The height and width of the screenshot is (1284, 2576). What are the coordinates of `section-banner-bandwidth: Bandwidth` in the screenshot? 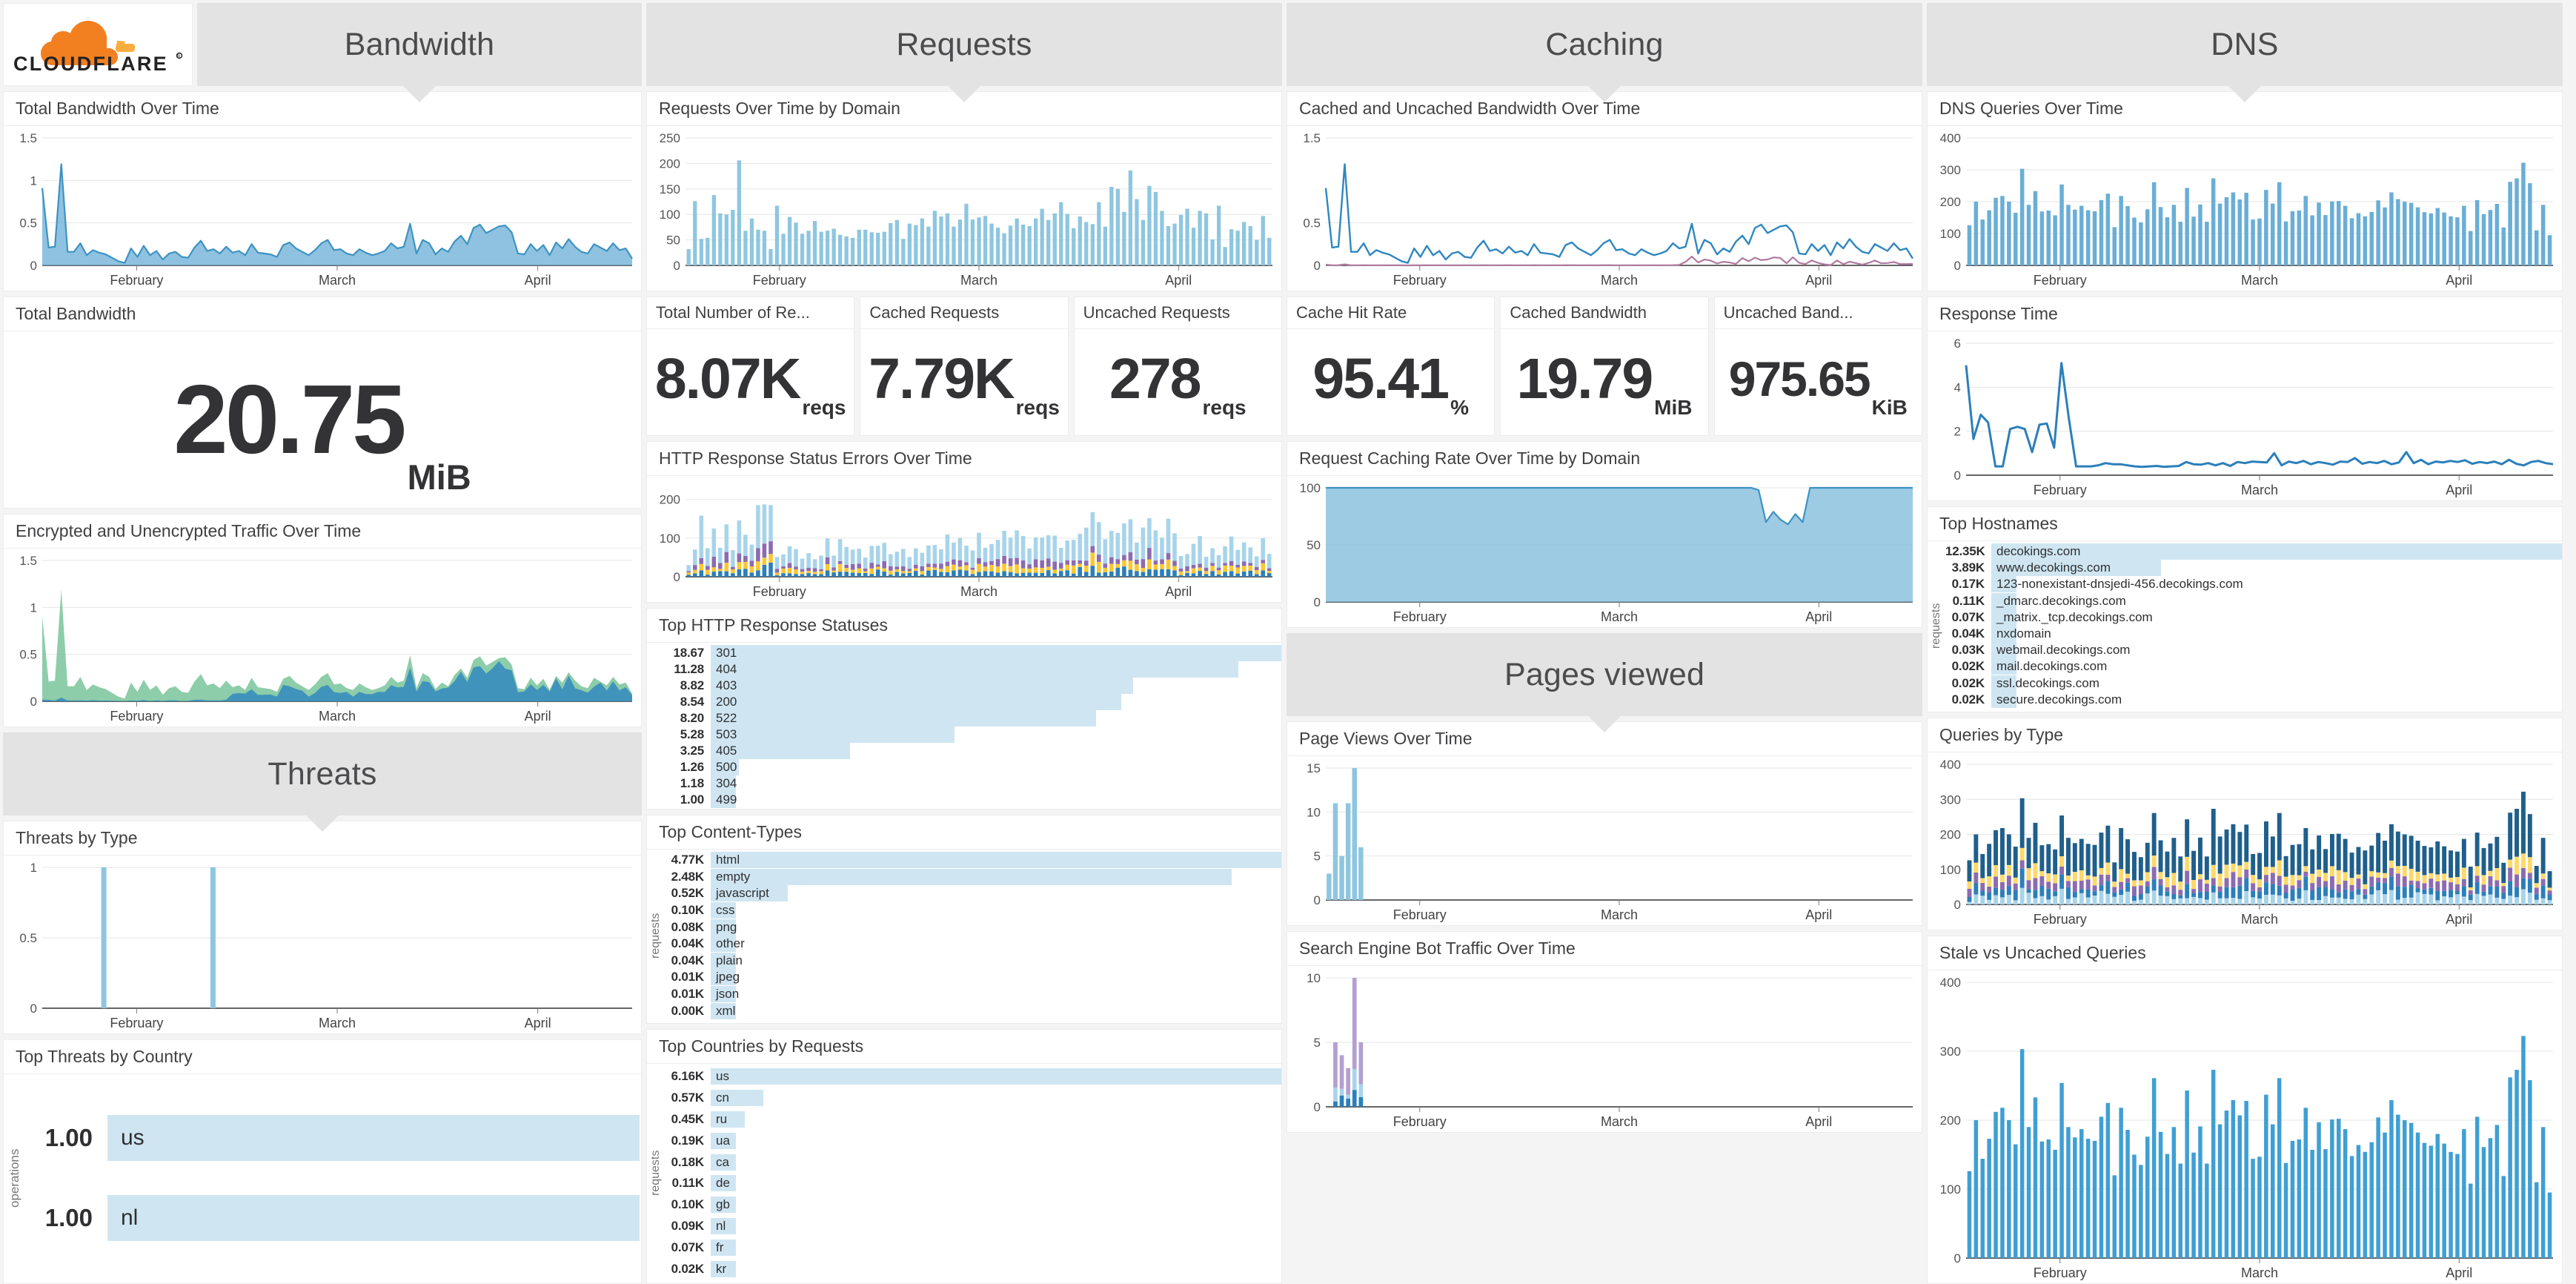 It's located at (419, 52).